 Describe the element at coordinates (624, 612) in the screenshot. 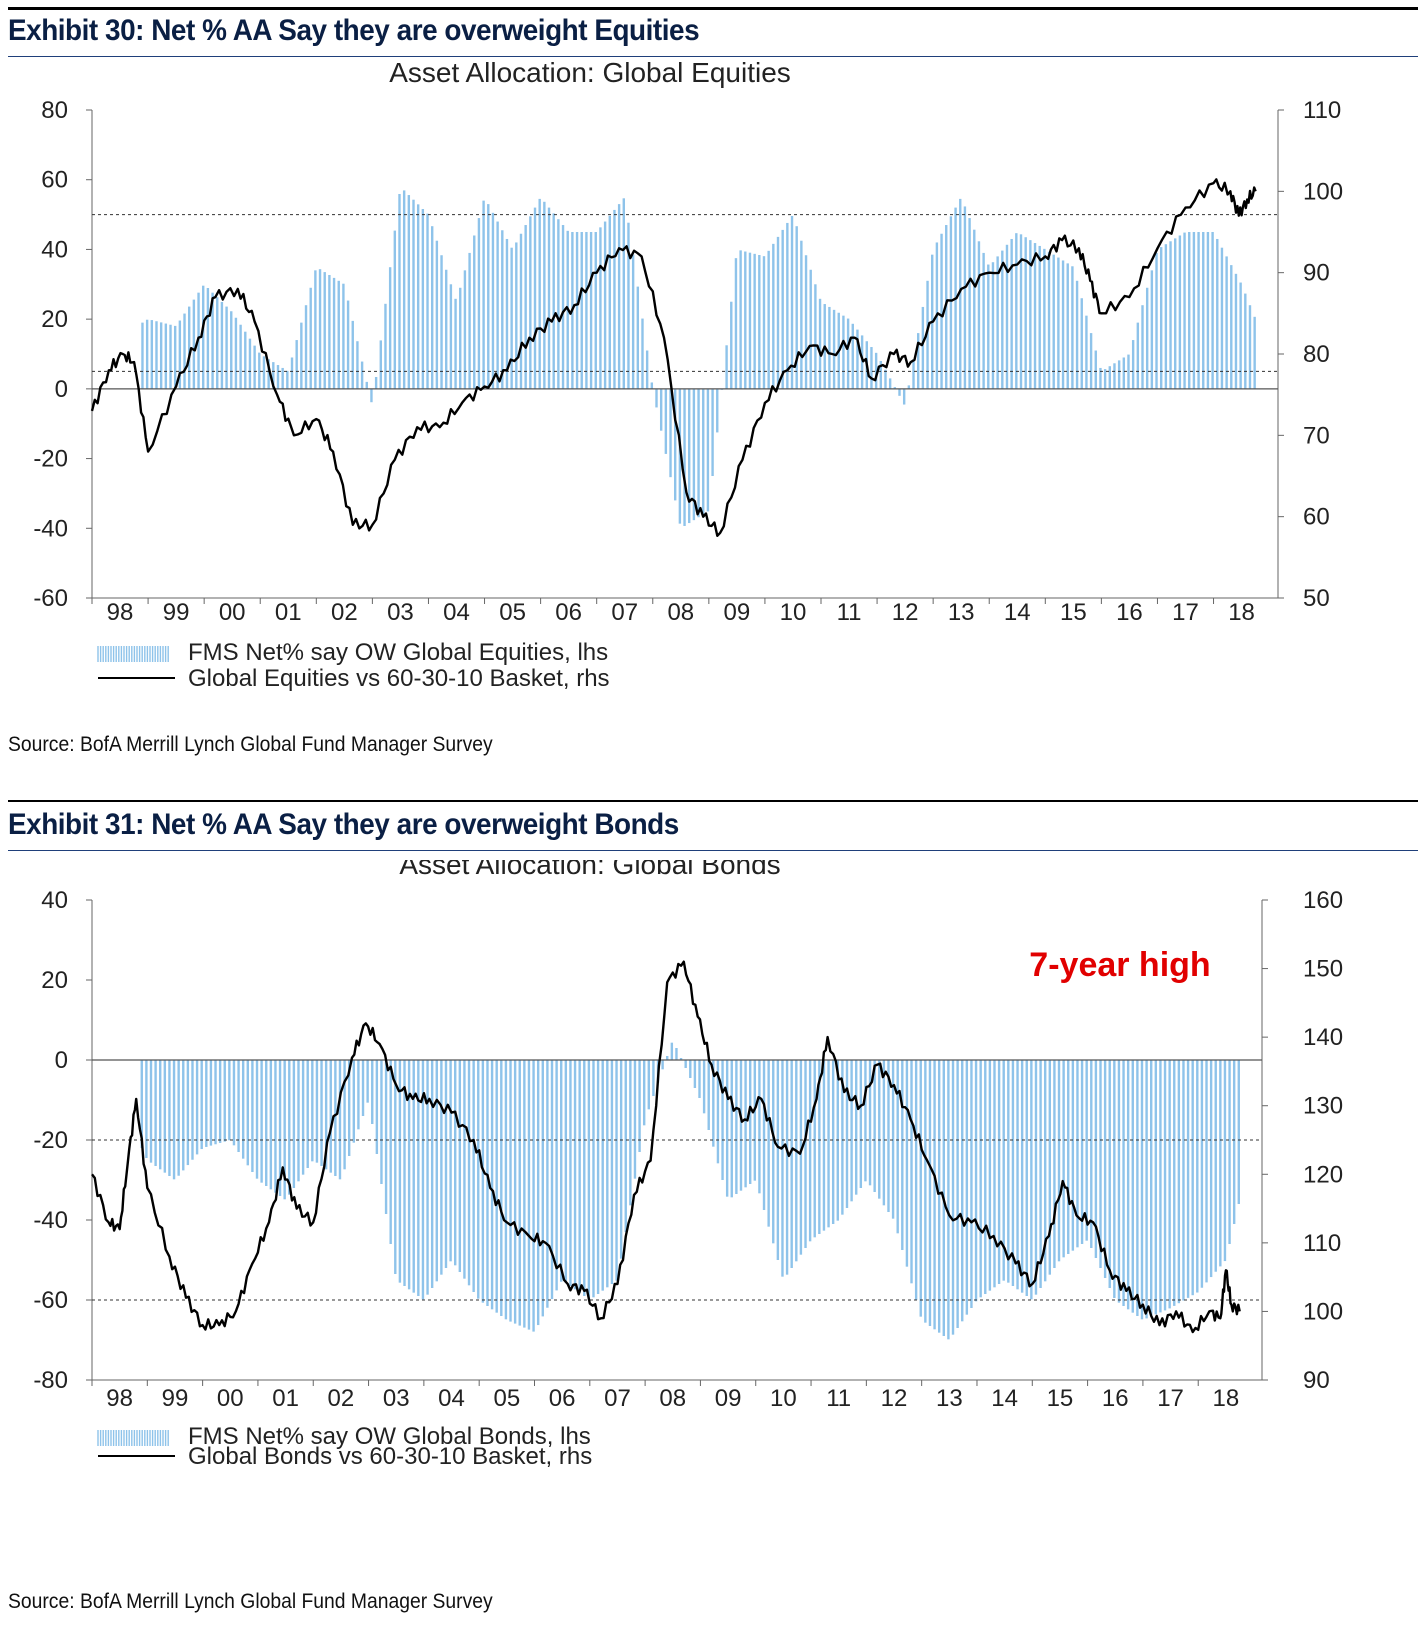

I see `x-tick-label: 07` at that location.